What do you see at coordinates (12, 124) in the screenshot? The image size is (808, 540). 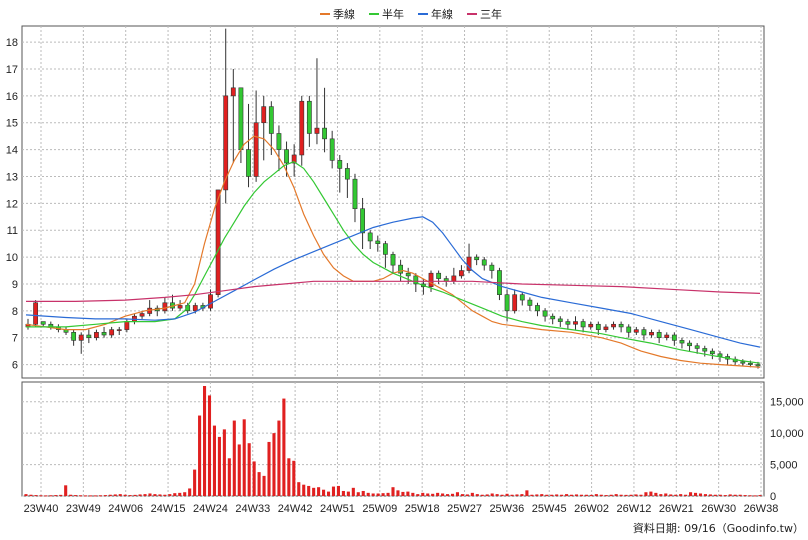 I see `y-tick-label: 15` at bounding box center [12, 124].